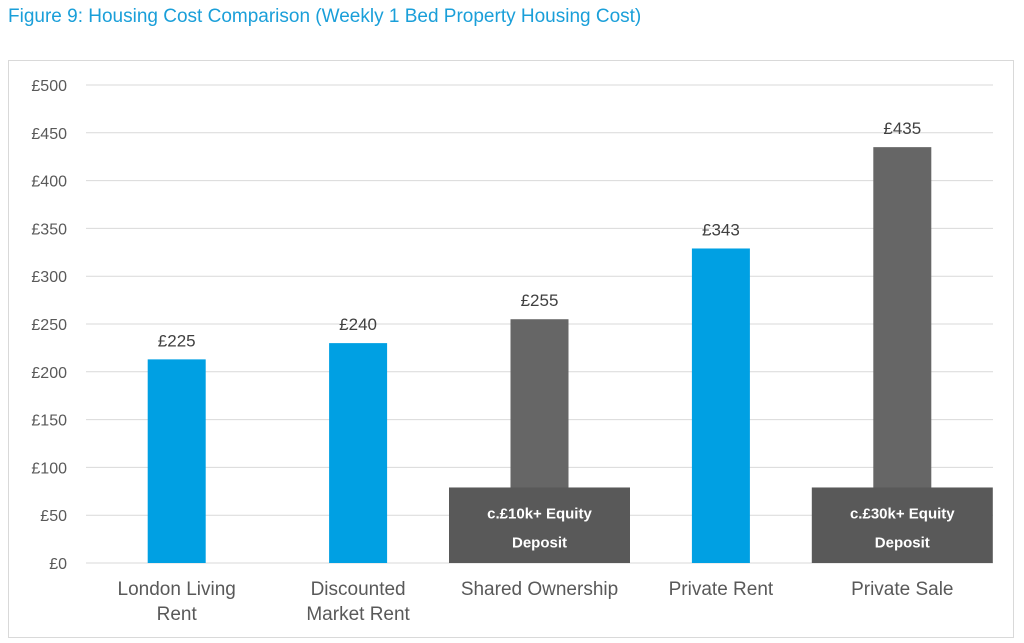 This screenshot has height=643, width=1024. What do you see at coordinates (49, 421) in the screenshot?
I see `y-tick-label: £150` at bounding box center [49, 421].